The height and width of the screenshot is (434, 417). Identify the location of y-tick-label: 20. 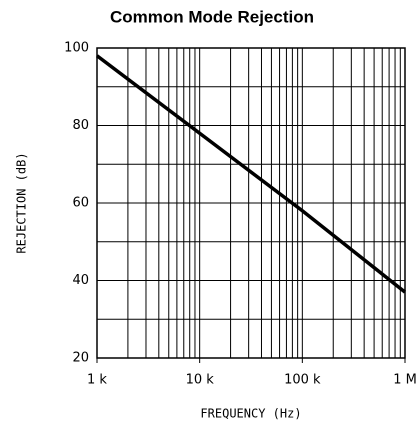
(80, 358).